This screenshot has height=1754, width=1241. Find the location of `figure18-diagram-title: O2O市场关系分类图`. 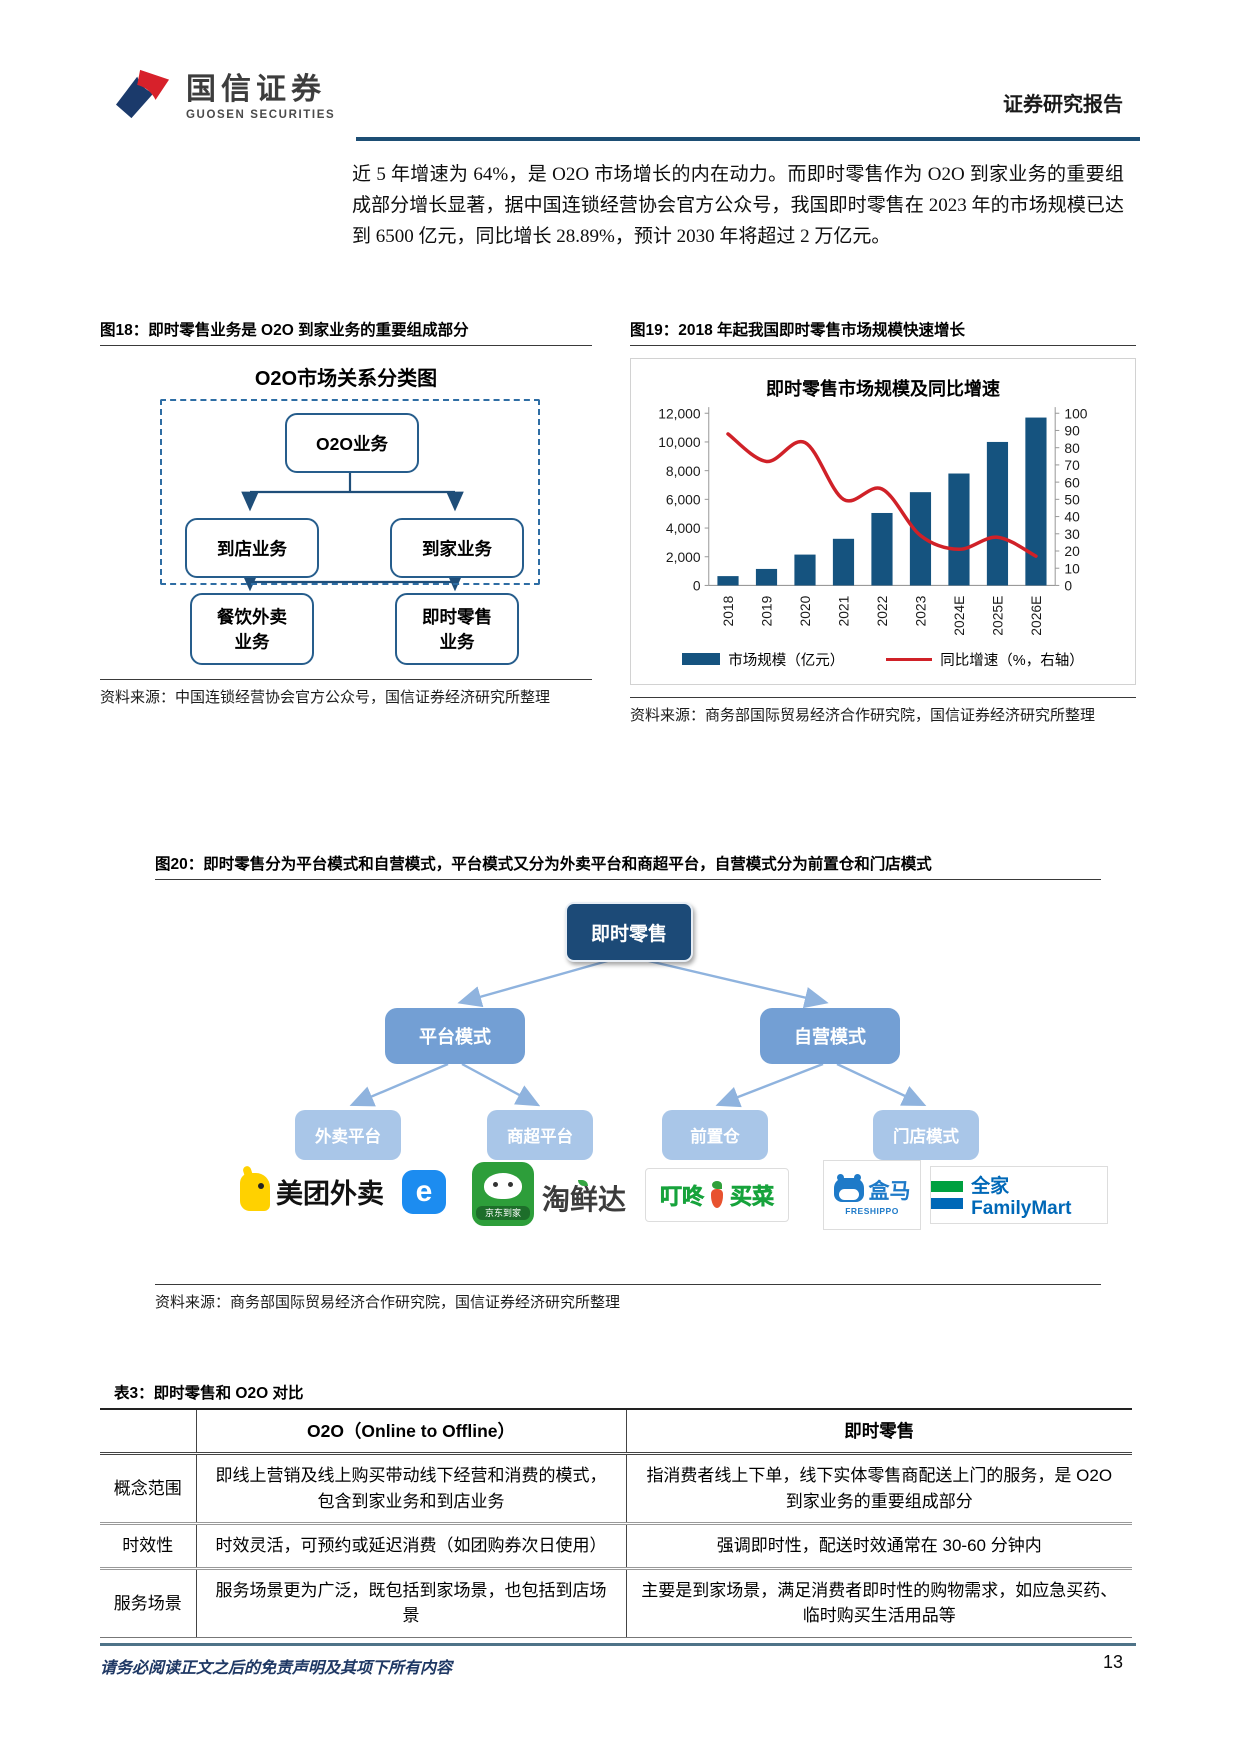

figure18-diagram-title: O2O市场关系分类图 is located at coordinates (346, 379).